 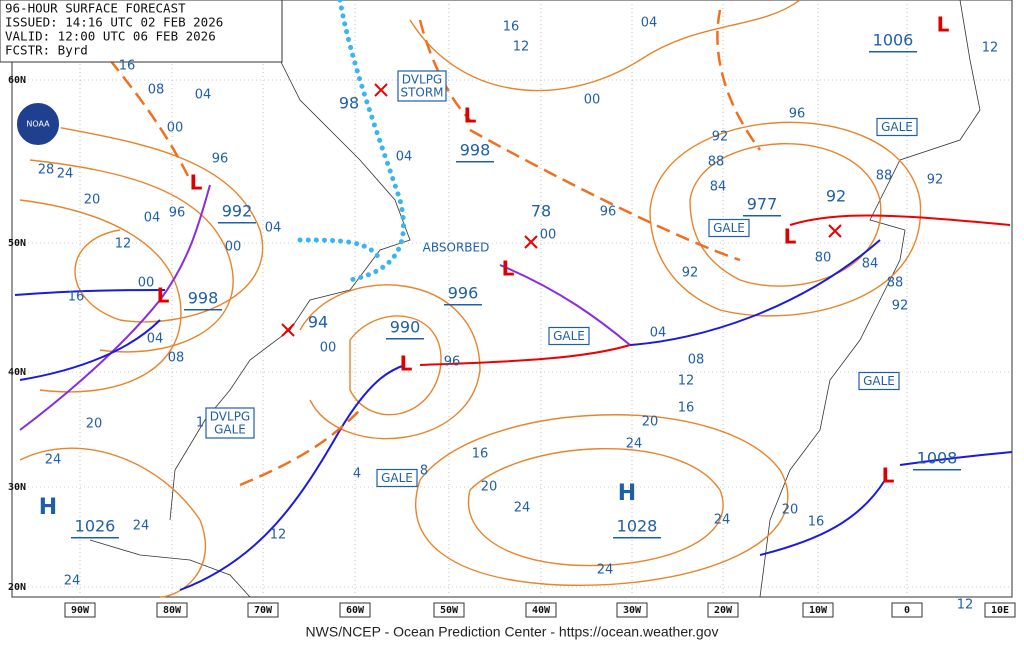 I want to click on center-pressure: 996, so click(x=463, y=293).